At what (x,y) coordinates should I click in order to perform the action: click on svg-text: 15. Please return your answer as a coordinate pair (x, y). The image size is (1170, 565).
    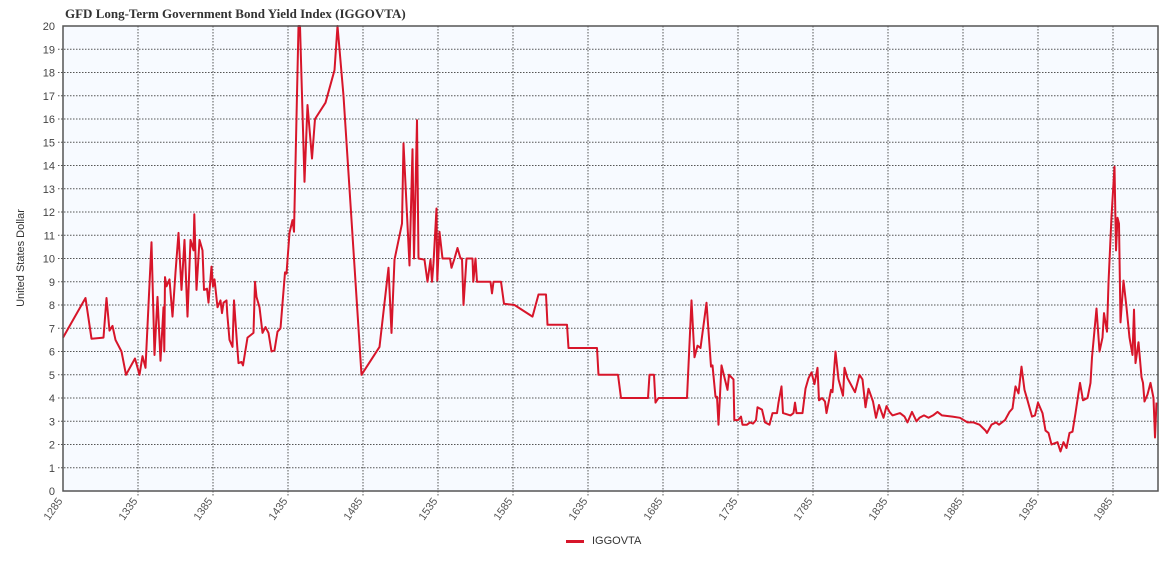
    Looking at the image, I should click on (49, 143).